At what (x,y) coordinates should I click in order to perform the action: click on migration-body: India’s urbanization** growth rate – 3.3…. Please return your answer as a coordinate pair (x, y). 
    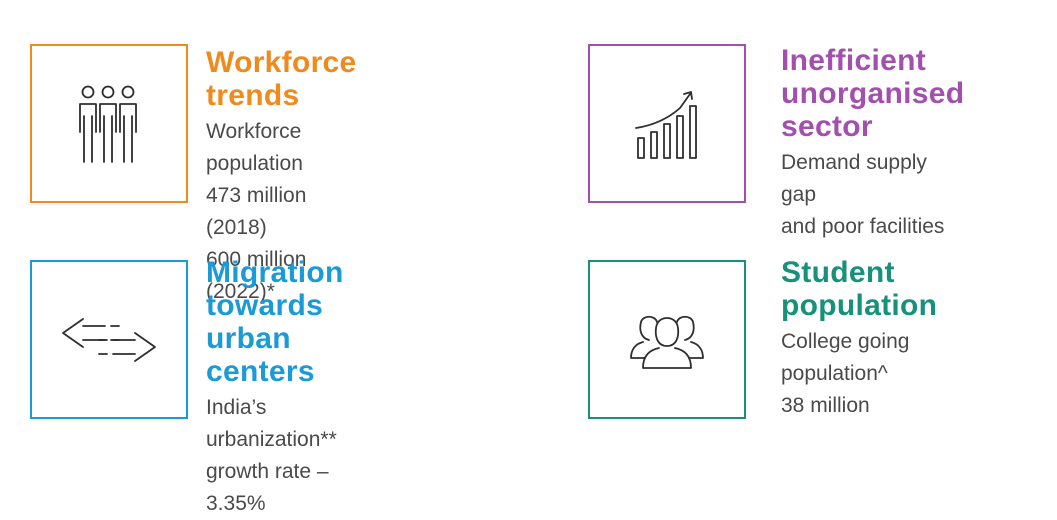
    Looking at the image, I should click on (275, 456).